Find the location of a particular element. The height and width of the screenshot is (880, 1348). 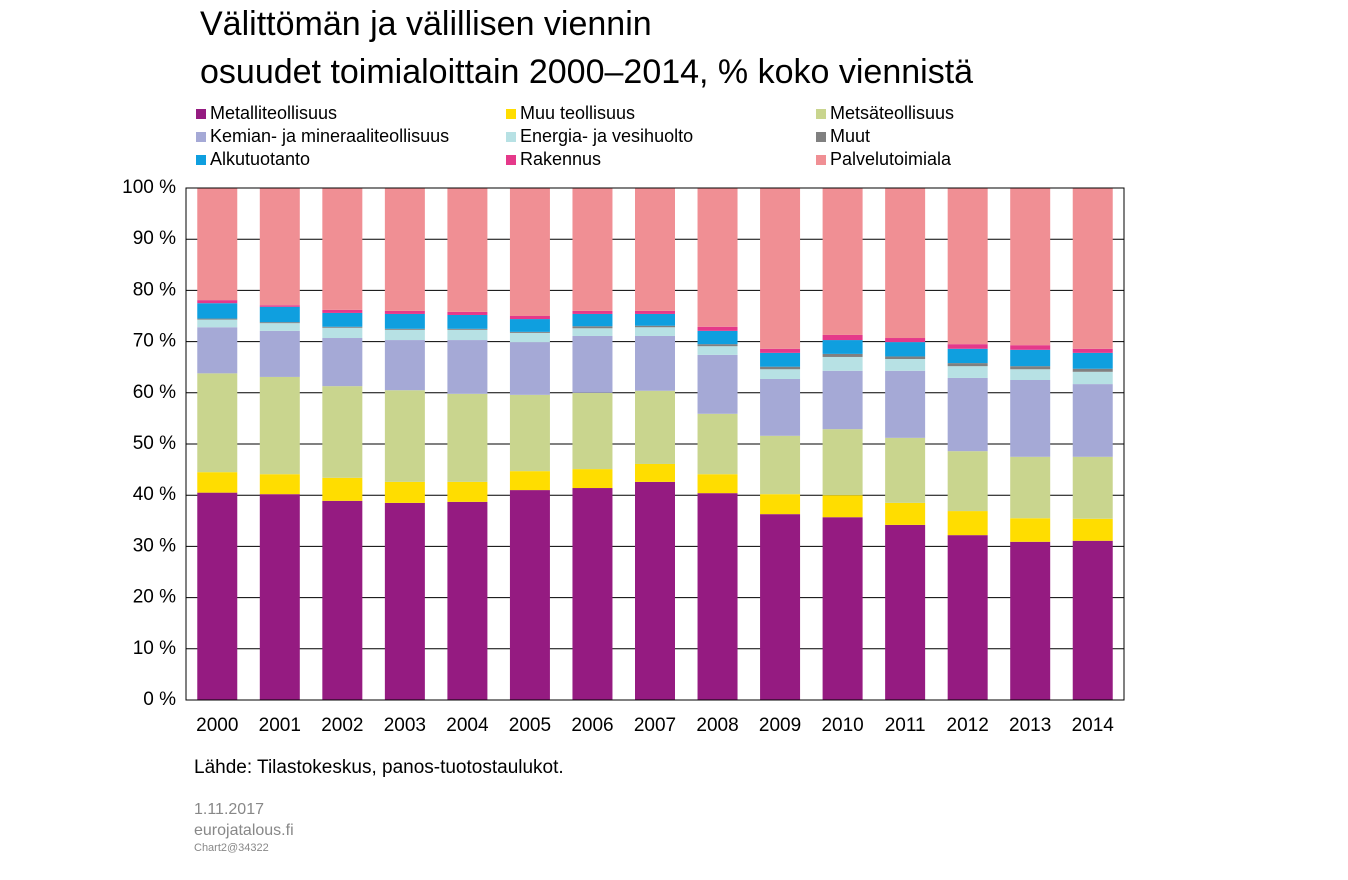

x-tick-label: 2007 is located at coordinates (655, 725).